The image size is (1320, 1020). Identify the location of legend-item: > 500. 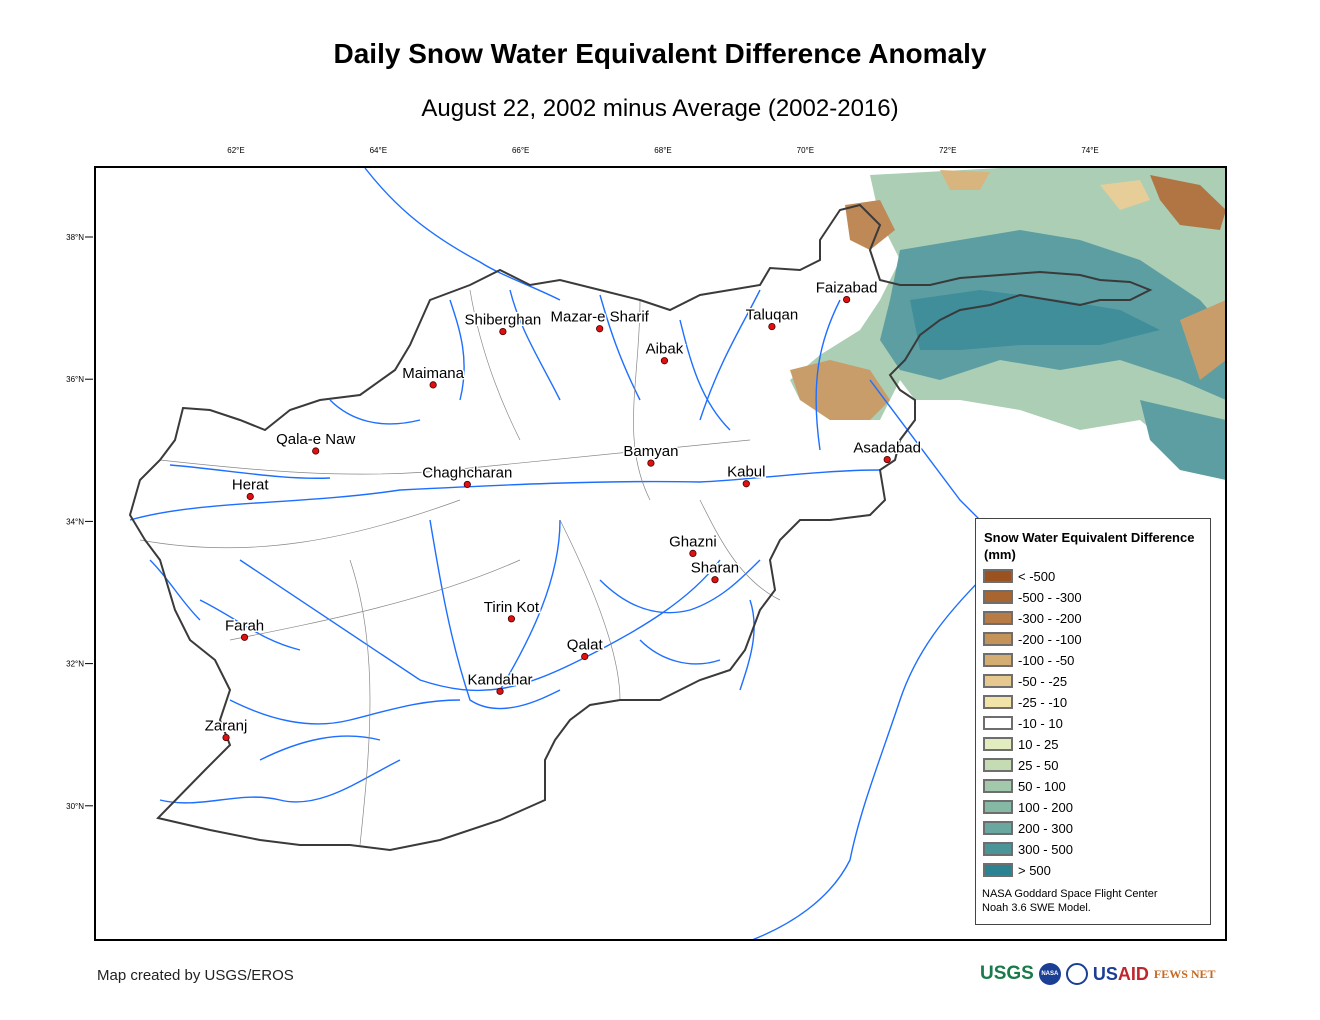
(1017, 870).